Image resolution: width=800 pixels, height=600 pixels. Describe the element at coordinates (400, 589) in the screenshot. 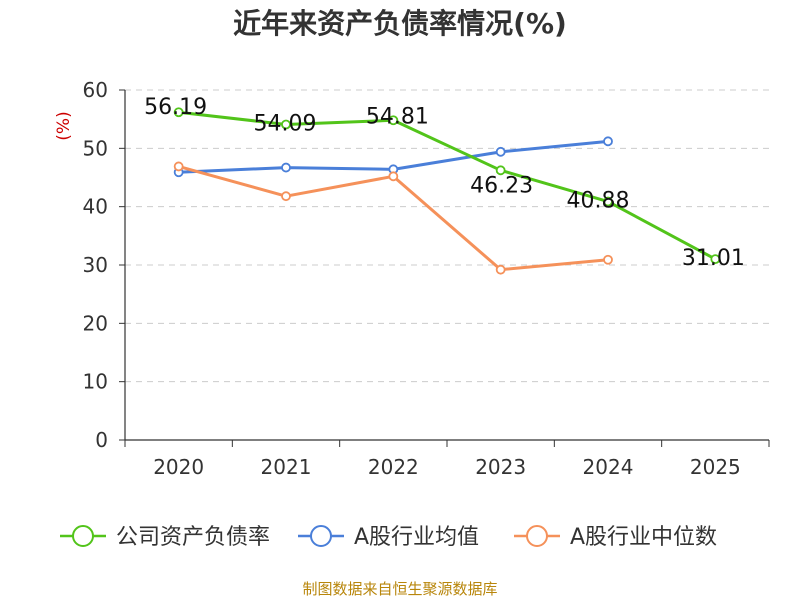

I see `data-source-note: 制图数据来自恒生聚源数据库` at that location.